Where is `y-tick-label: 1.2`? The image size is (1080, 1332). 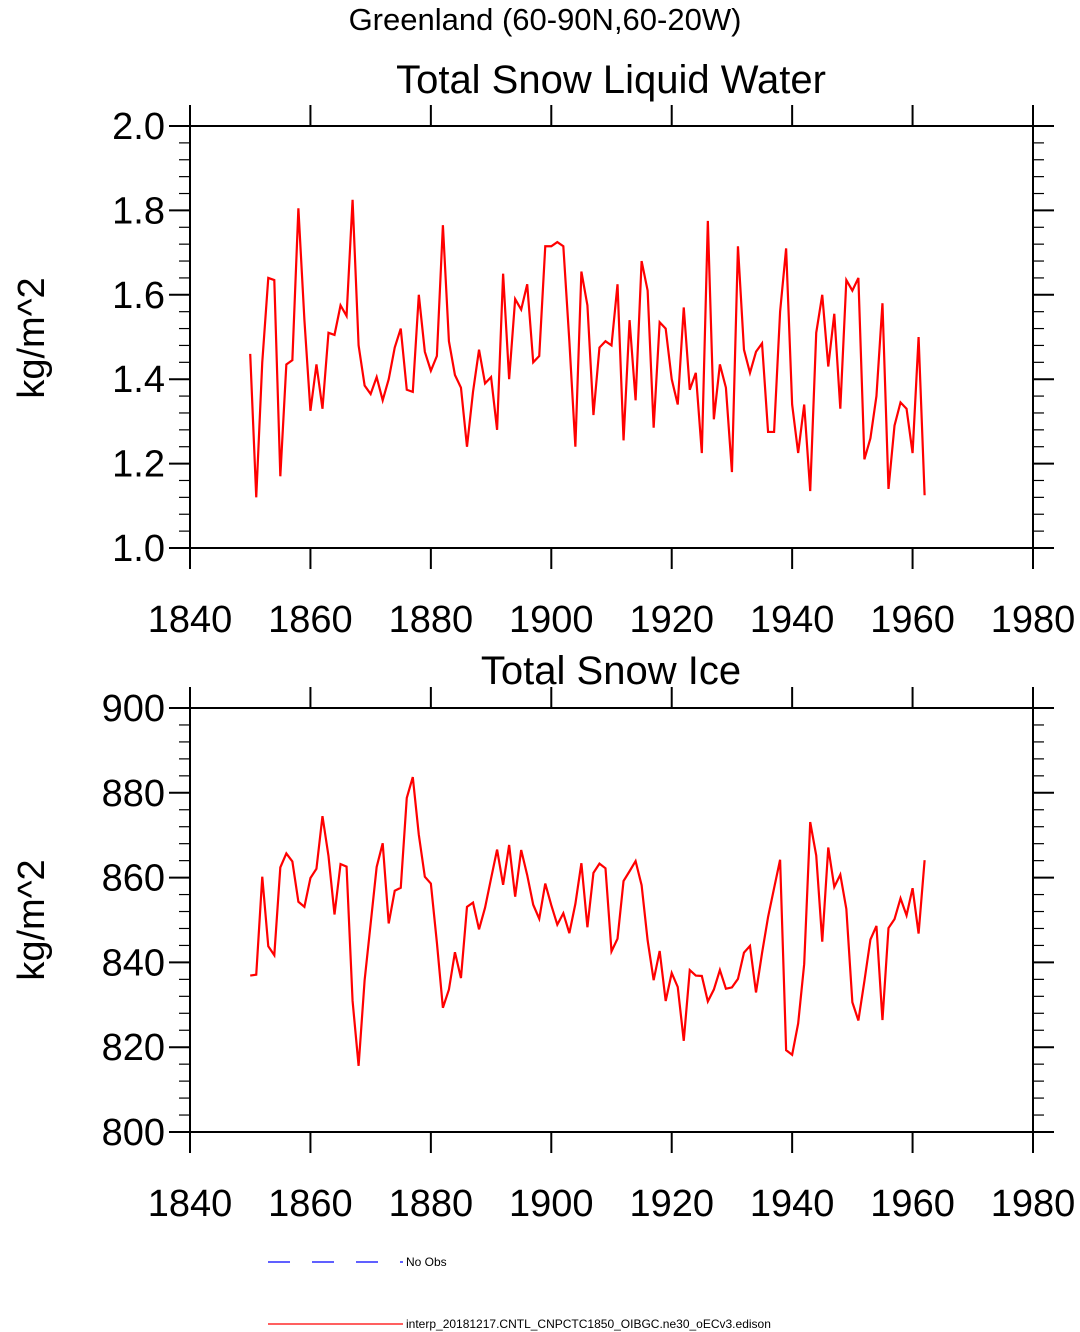 y-tick-label: 1.2 is located at coordinates (138, 465).